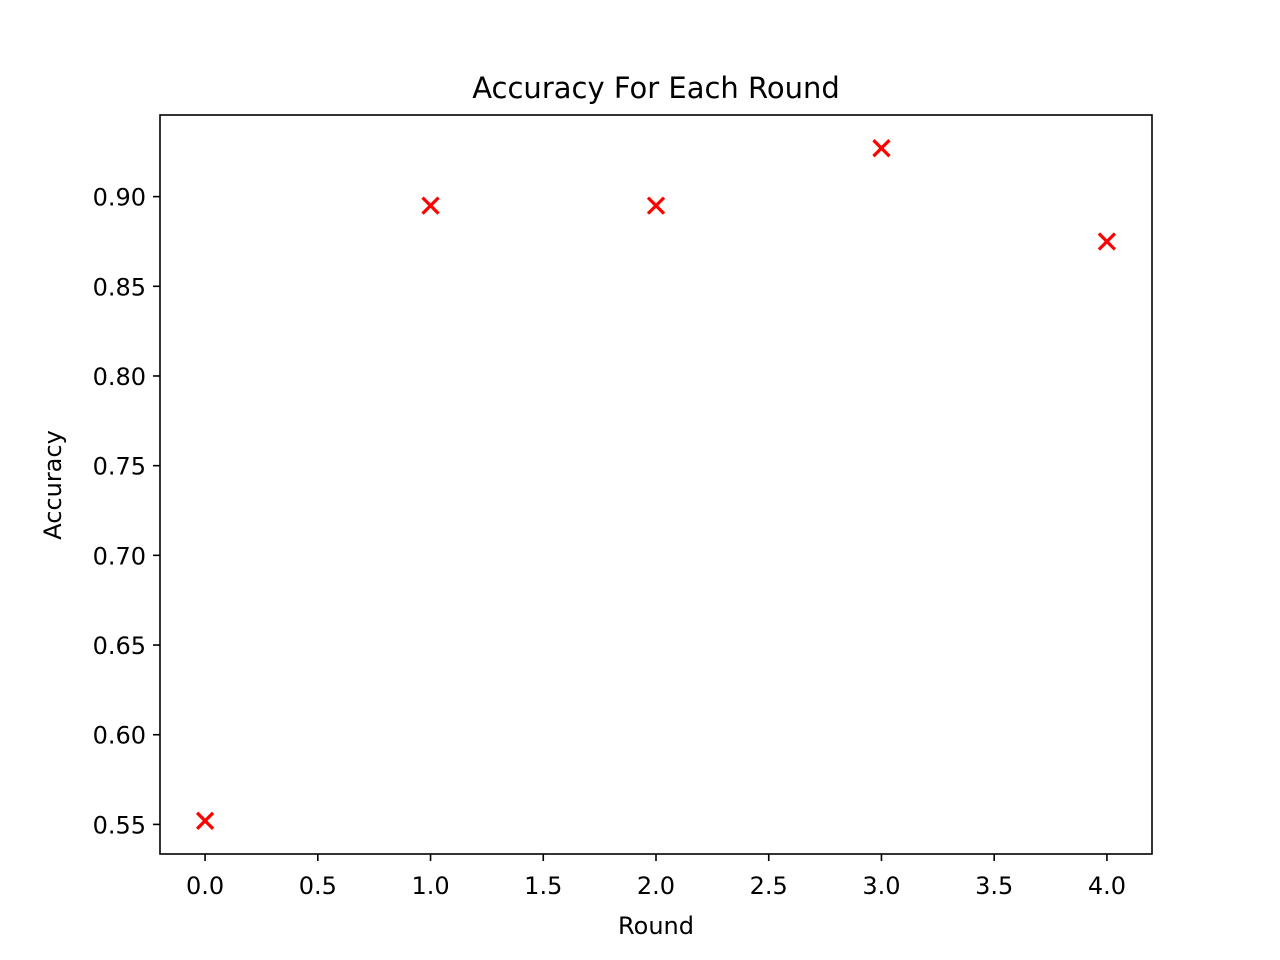  I want to click on y-tick-label: 0.65, so click(119, 646).